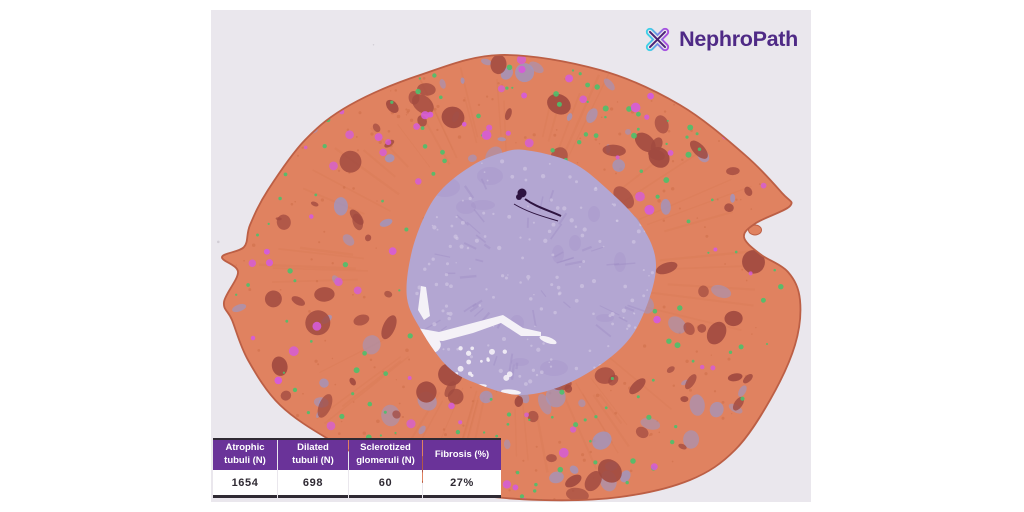  Describe the element at coordinates (313, 455) in the screenshot. I see `metric-header-dilated-tubuli: Dilated tubuli (N)` at that location.